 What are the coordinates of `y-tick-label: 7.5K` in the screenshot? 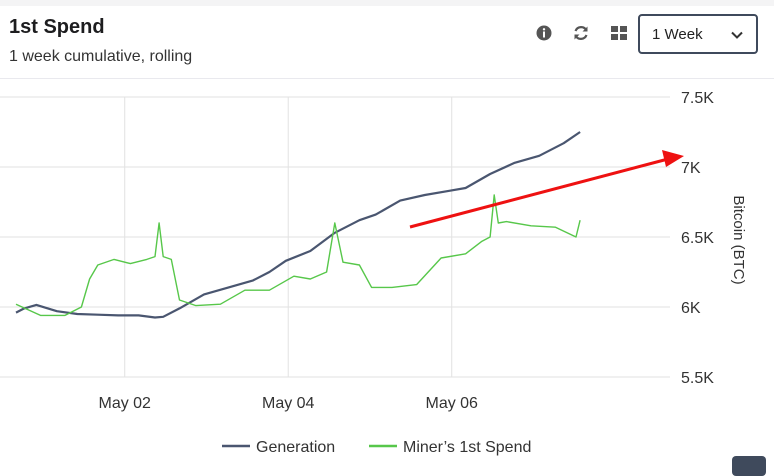 It's located at (697, 98).